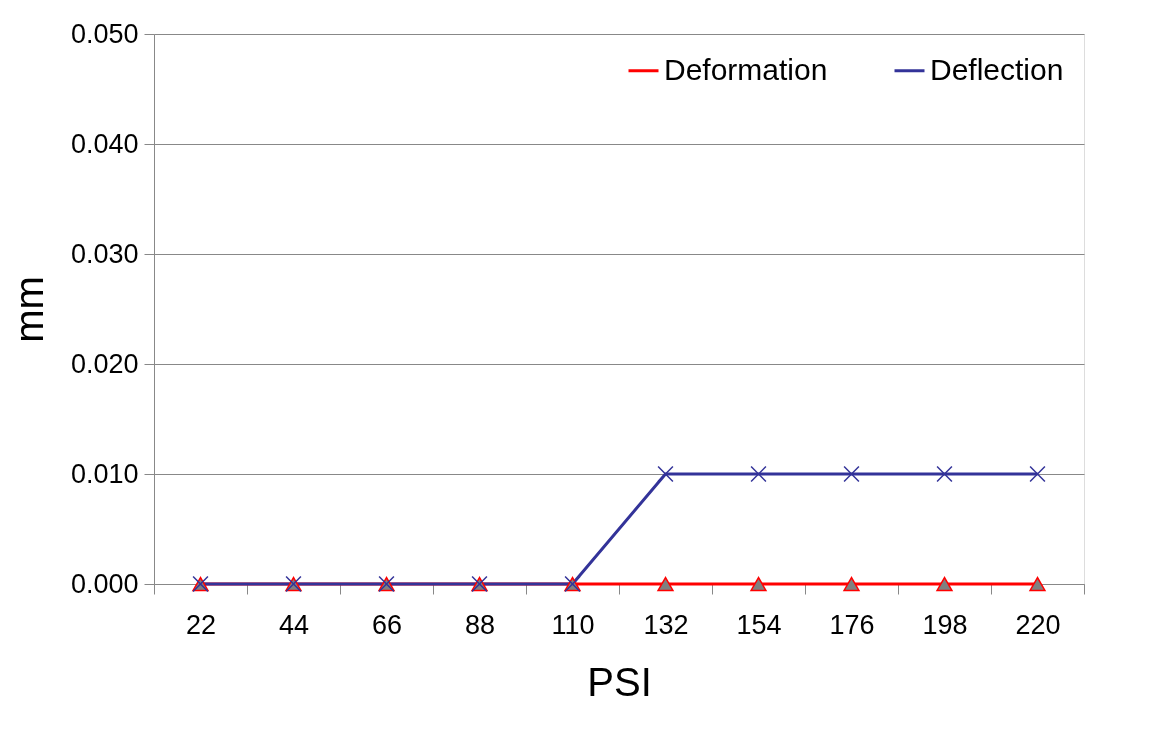 This screenshot has height=741, width=1151. What do you see at coordinates (104, 253) in the screenshot?
I see `y-tick-label: 0.030` at bounding box center [104, 253].